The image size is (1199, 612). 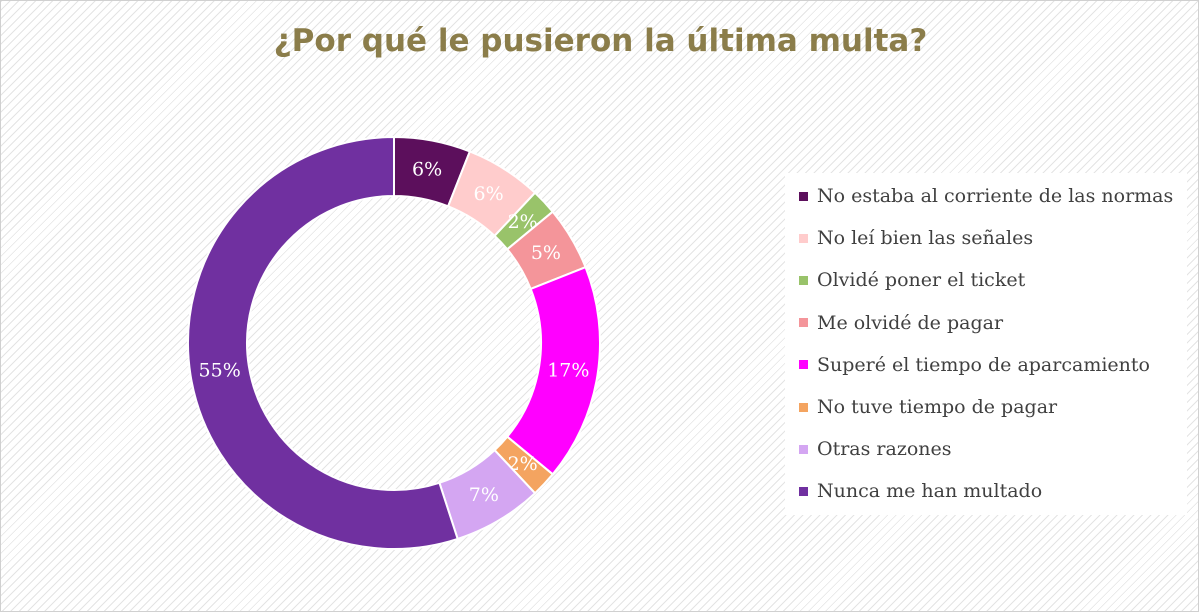 What do you see at coordinates (921, 280) in the screenshot?
I see `legend-label: Olvidé poner el ticket` at bounding box center [921, 280].